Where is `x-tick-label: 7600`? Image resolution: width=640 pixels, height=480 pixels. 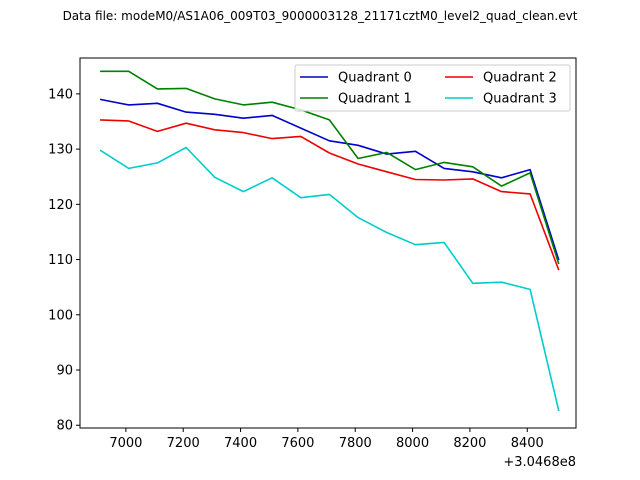
x-tick-label: 7600 is located at coordinates (297, 443).